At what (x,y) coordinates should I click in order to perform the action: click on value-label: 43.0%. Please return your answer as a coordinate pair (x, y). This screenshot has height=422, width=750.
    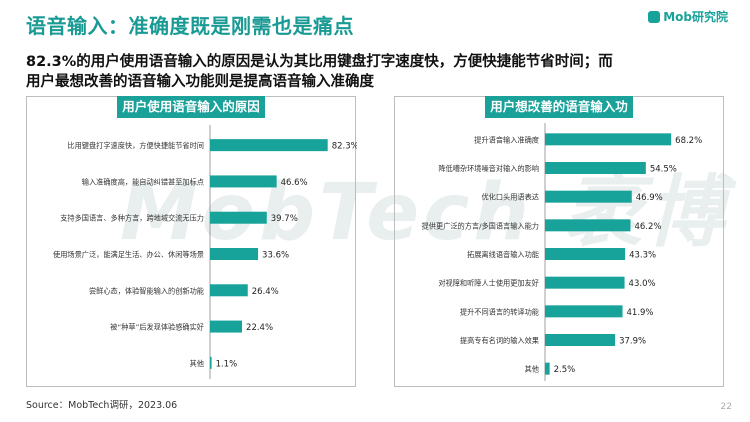
    Looking at the image, I should click on (642, 284).